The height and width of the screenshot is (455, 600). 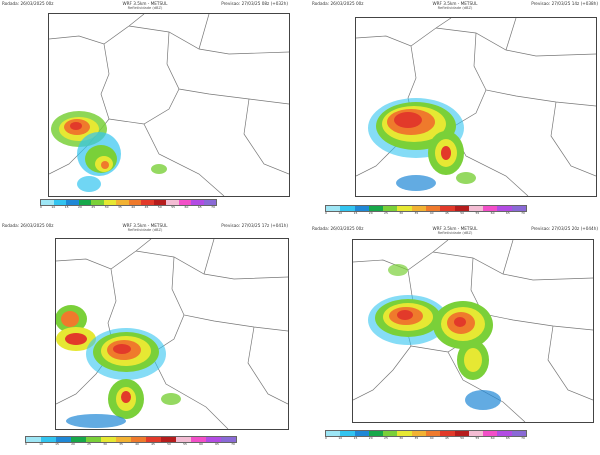 I want to click on forecast-label: Previsao: 27/03/25 17z (+041h), so click(x=254, y=225).